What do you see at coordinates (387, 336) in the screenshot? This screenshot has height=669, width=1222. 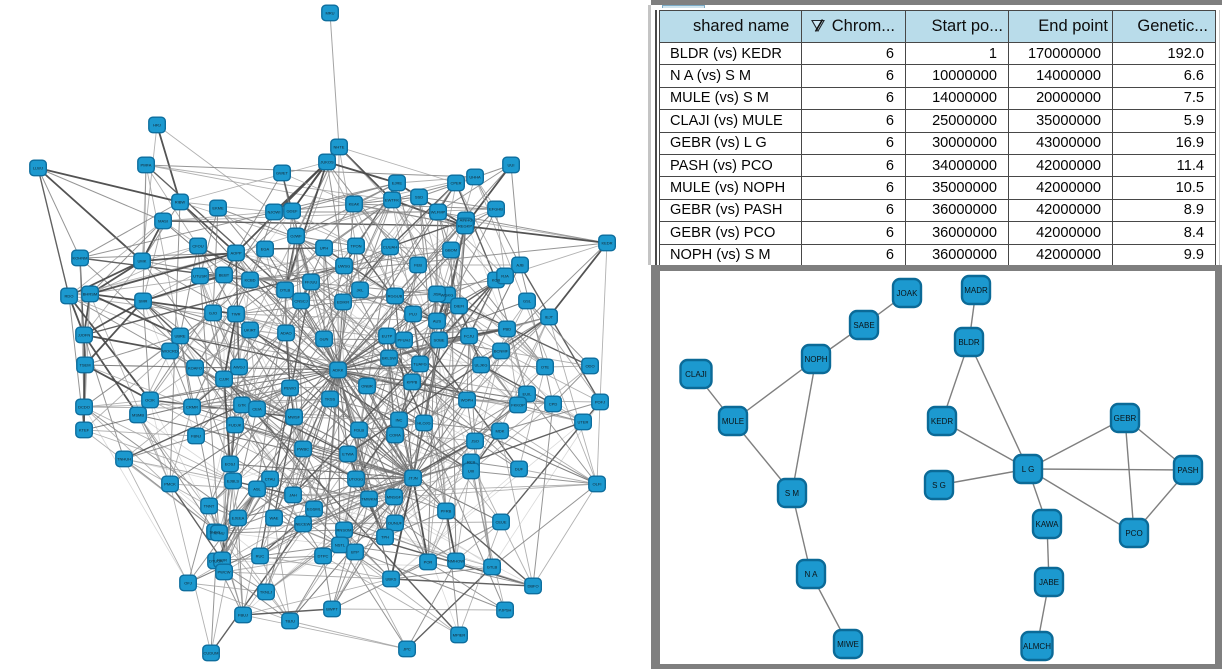 I see `svg-text: EUTP` at bounding box center [387, 336].